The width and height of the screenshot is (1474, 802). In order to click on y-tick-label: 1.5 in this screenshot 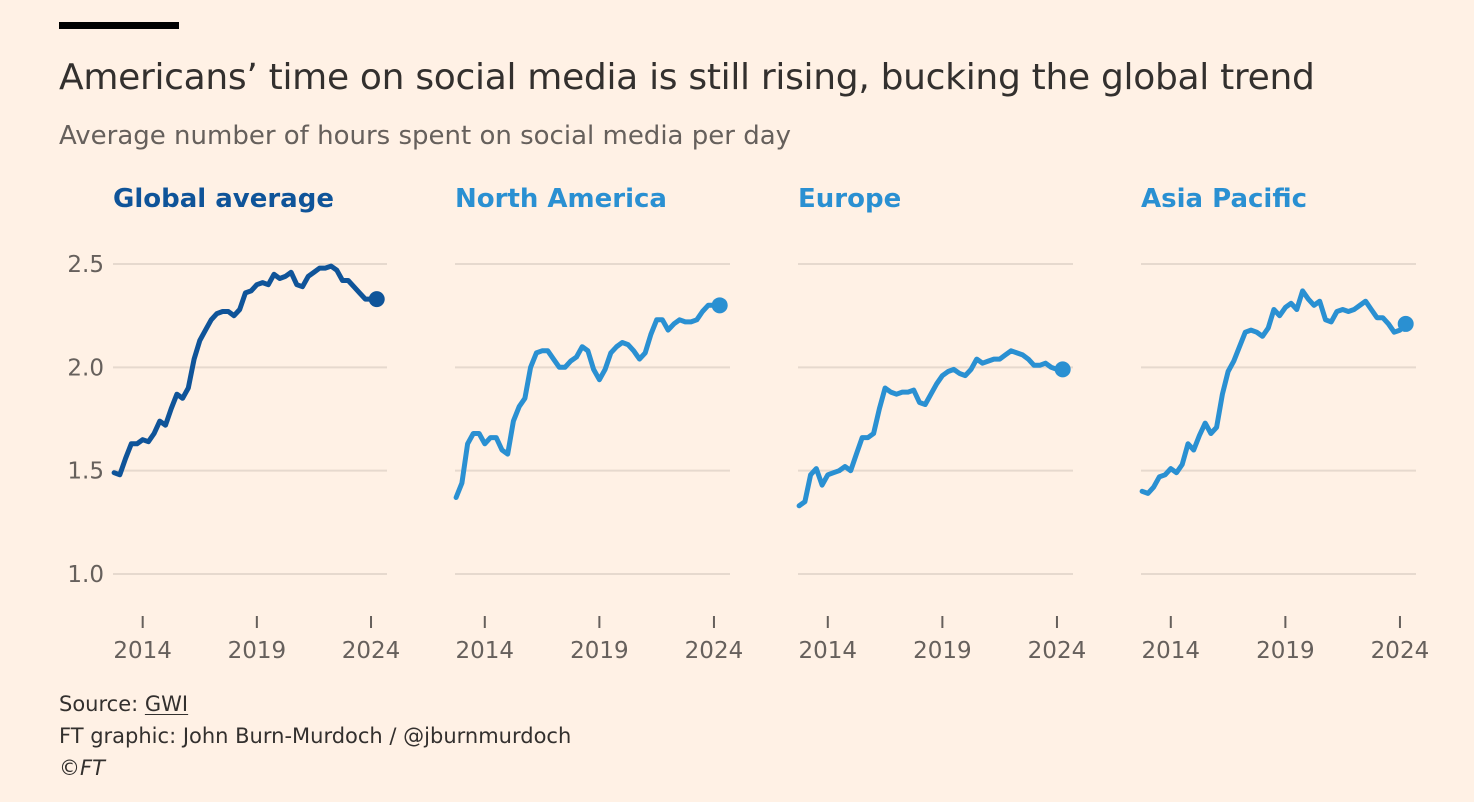, I will do `click(85, 472)`.